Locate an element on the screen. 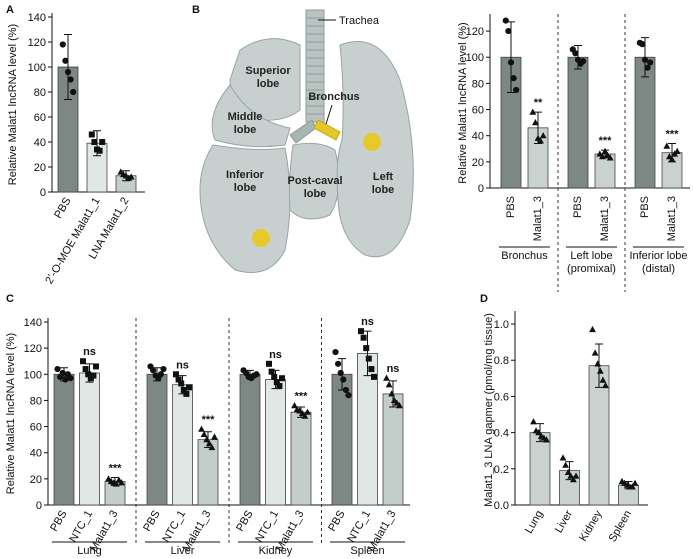  y-tick-label: 100 is located at coordinates (475, 58).